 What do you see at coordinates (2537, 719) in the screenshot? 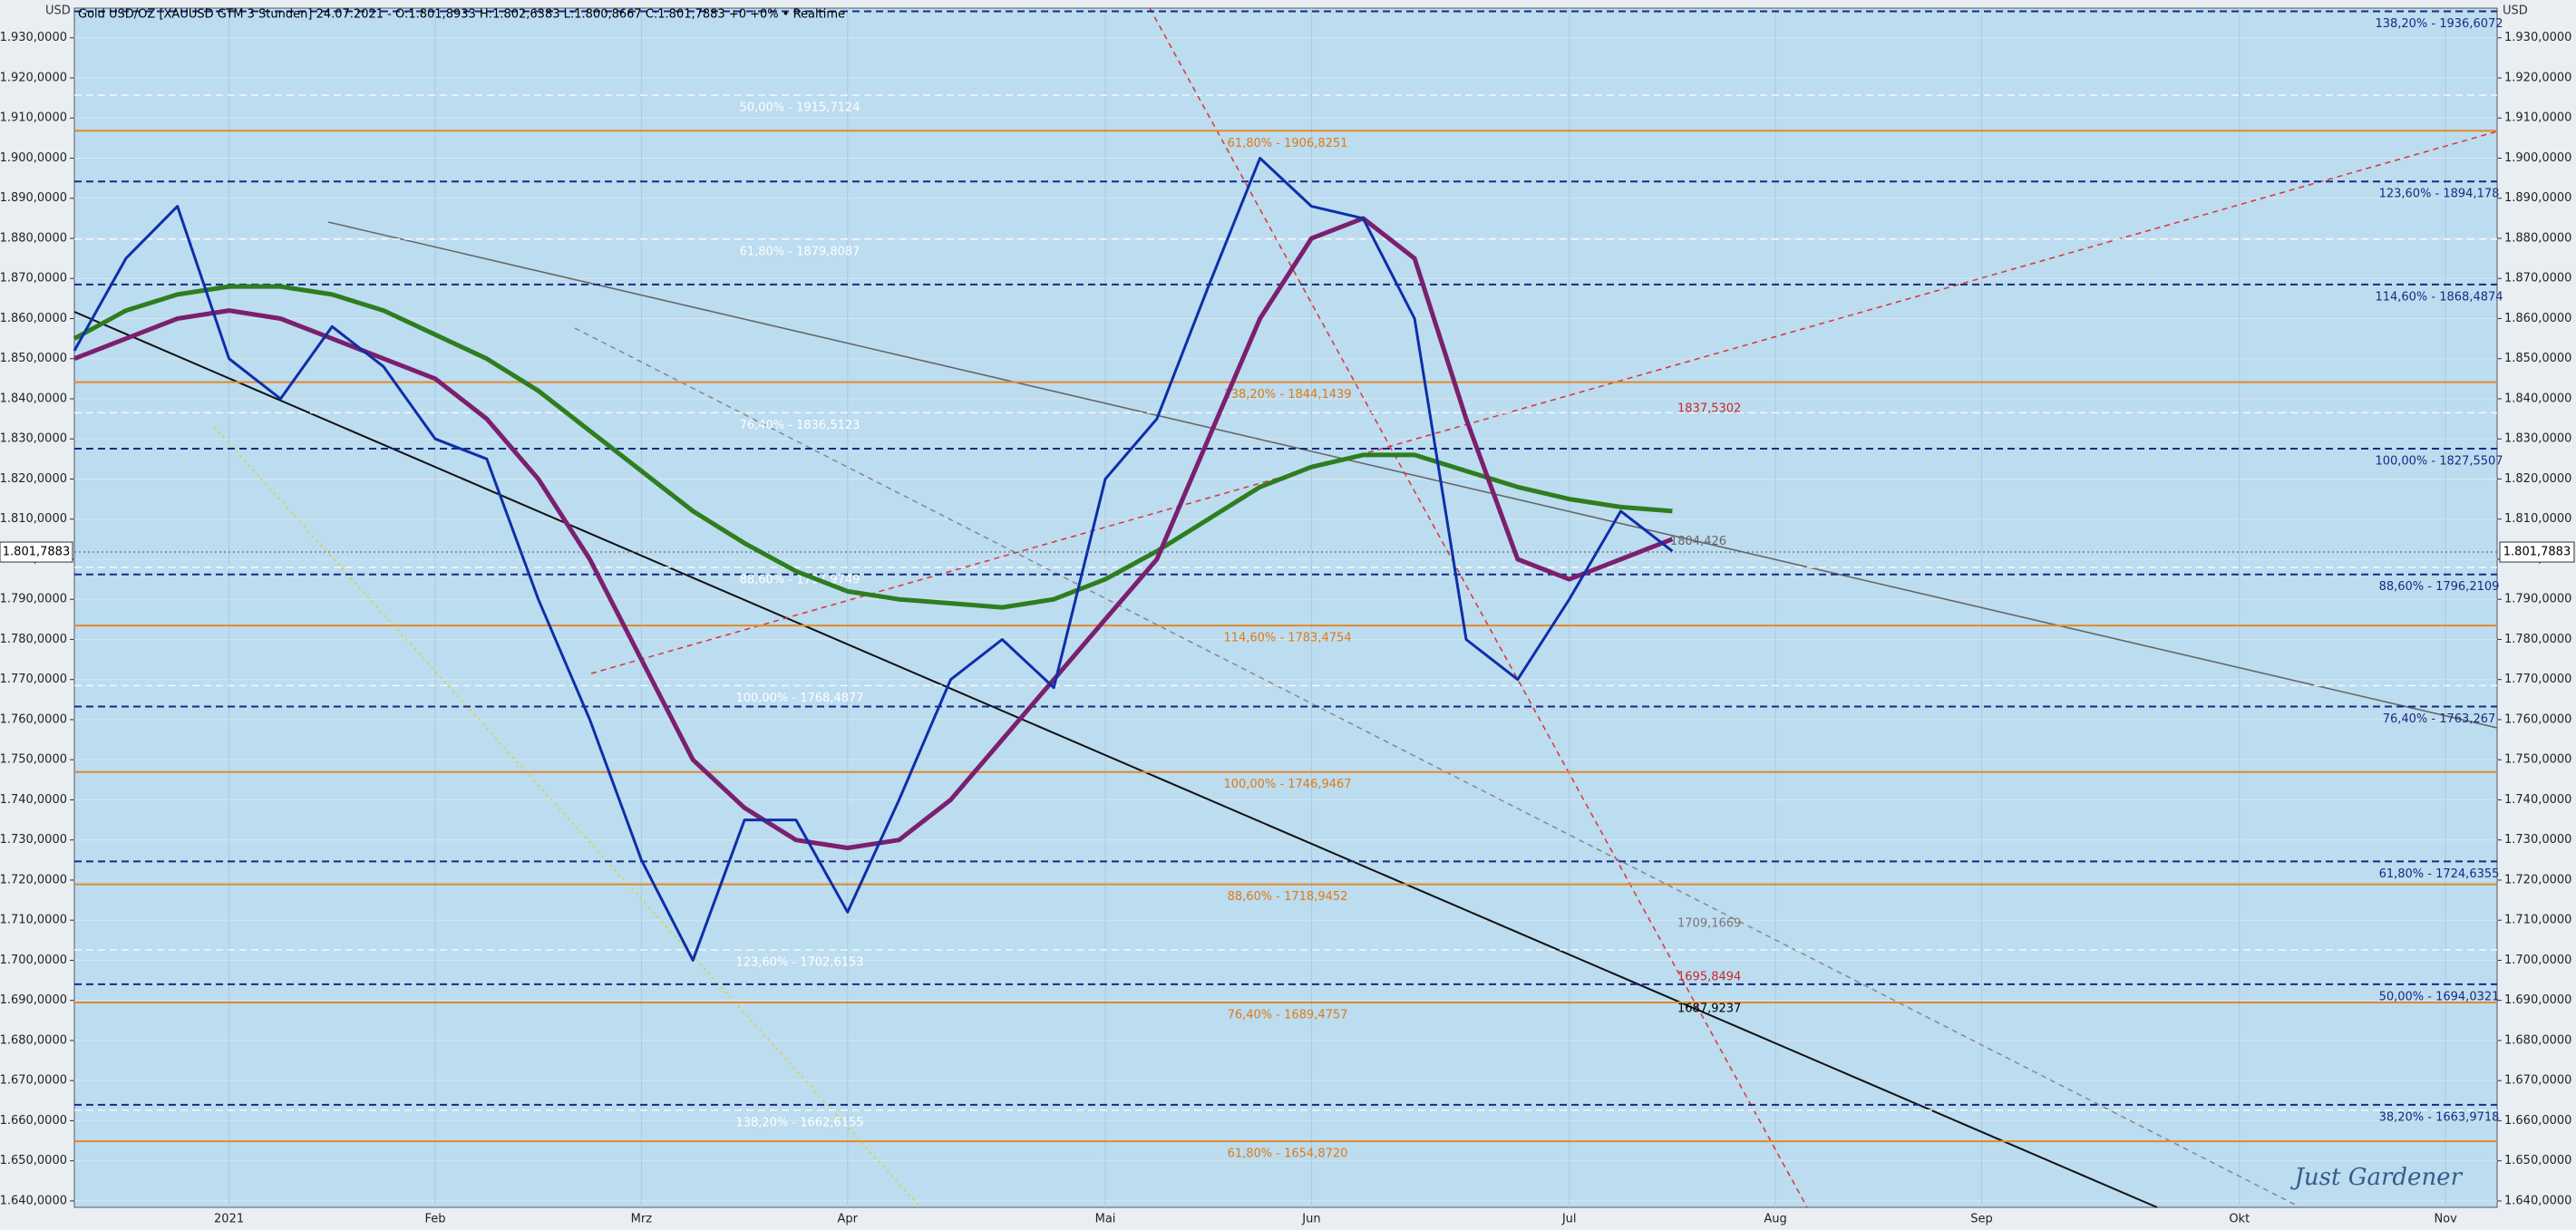
I see `y-tick-label: 1.760,0000` at bounding box center [2537, 719].